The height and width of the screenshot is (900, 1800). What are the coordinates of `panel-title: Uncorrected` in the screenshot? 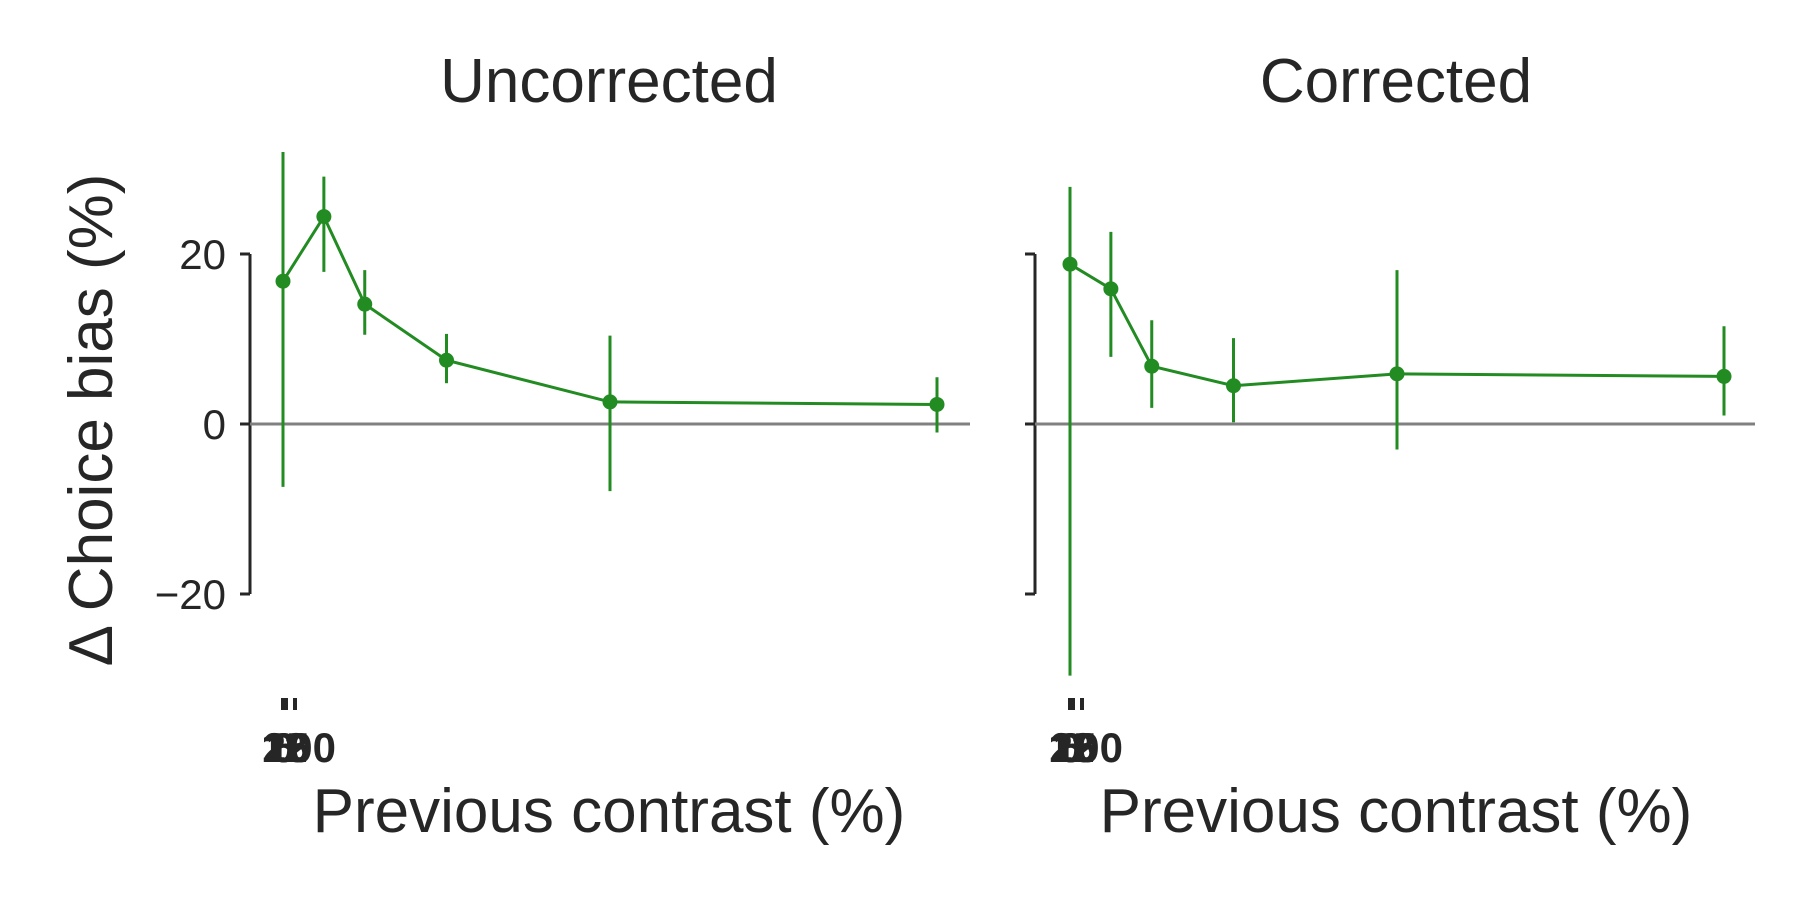 It's located at (609, 81).